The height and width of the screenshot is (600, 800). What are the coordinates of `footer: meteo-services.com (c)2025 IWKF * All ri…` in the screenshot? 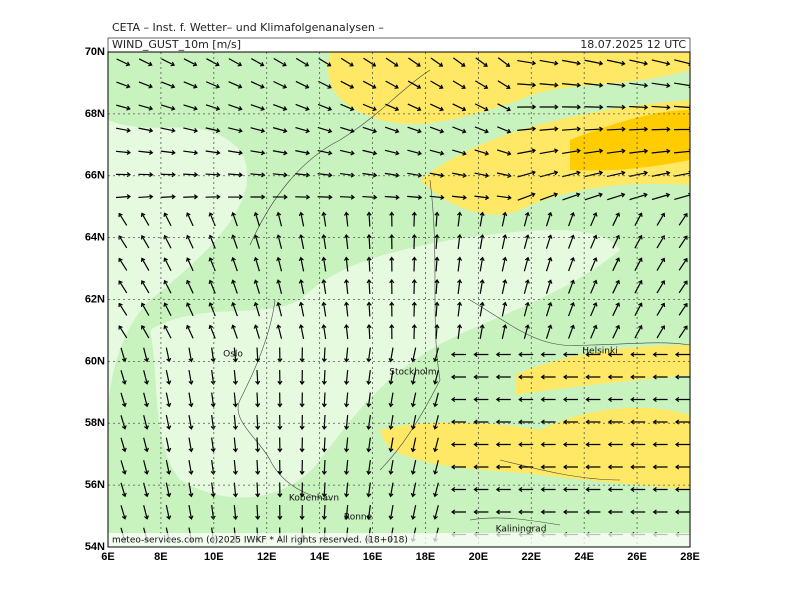 It's located at (260, 541).